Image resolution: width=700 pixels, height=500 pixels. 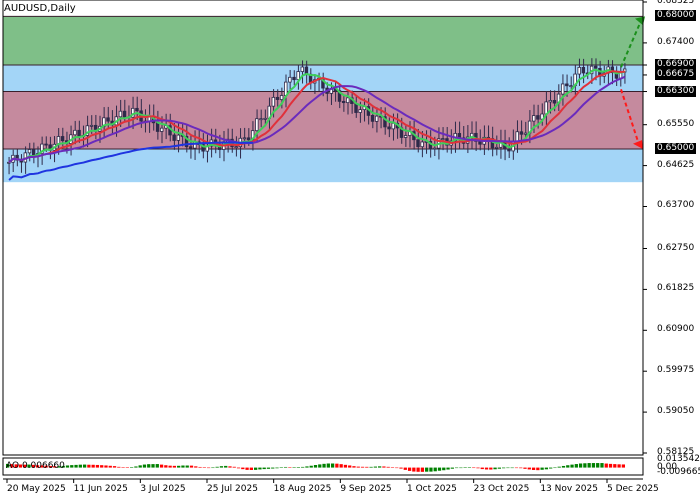 I want to click on ao-tick: -0.009665, so click(x=678, y=472).